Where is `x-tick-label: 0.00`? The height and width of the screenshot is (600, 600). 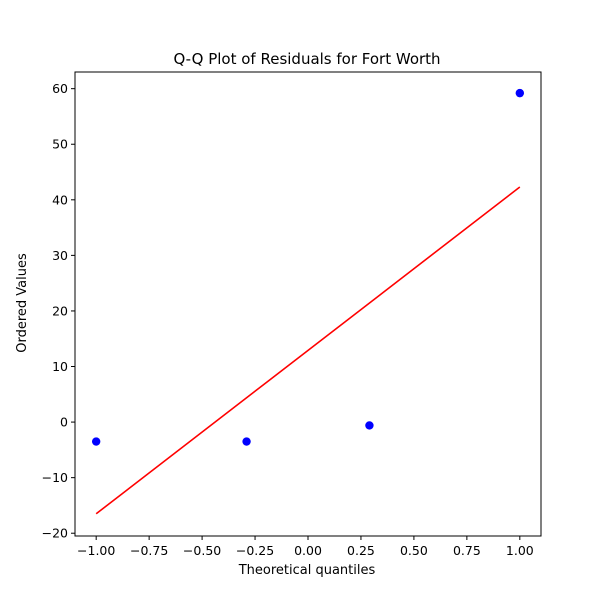
x-tick-label: 0.00 is located at coordinates (308, 550).